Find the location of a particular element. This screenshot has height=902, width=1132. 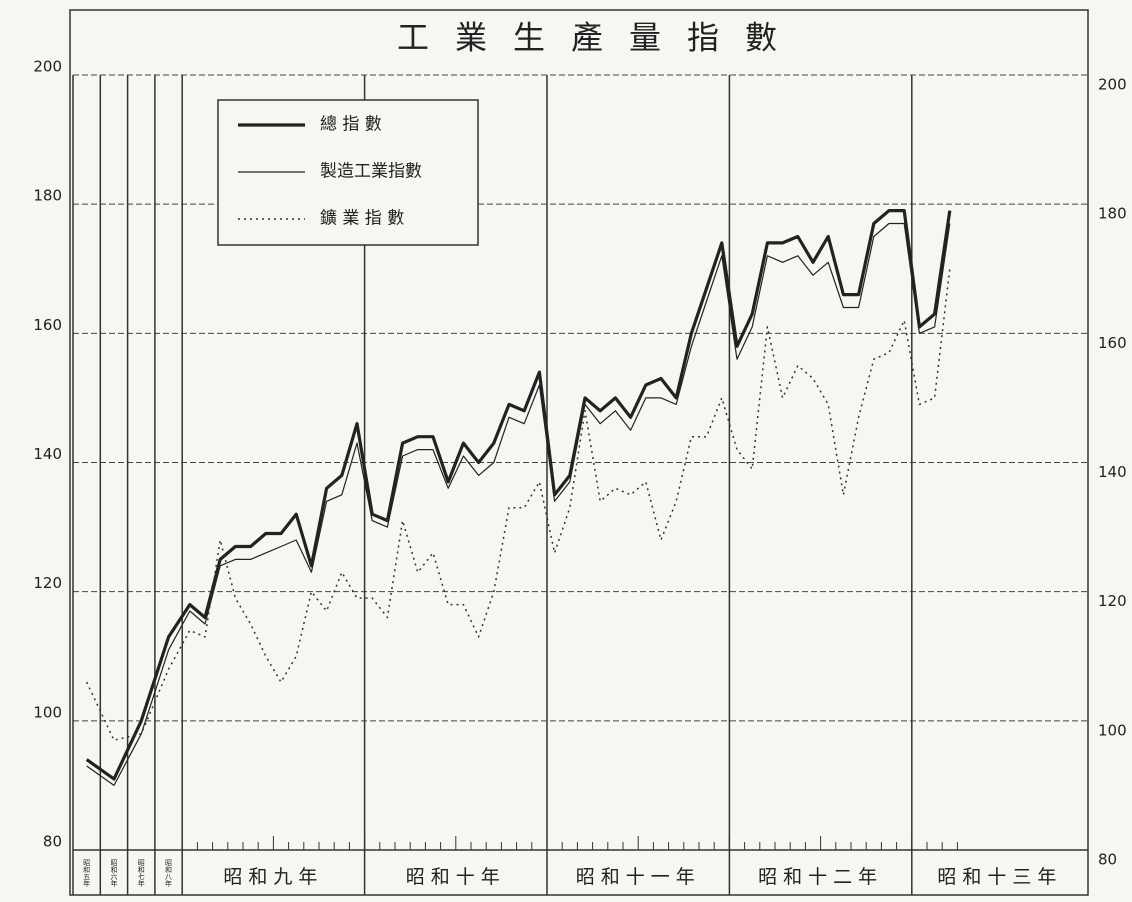

x-tick-label: 昭和十一年 is located at coordinates (638, 877).